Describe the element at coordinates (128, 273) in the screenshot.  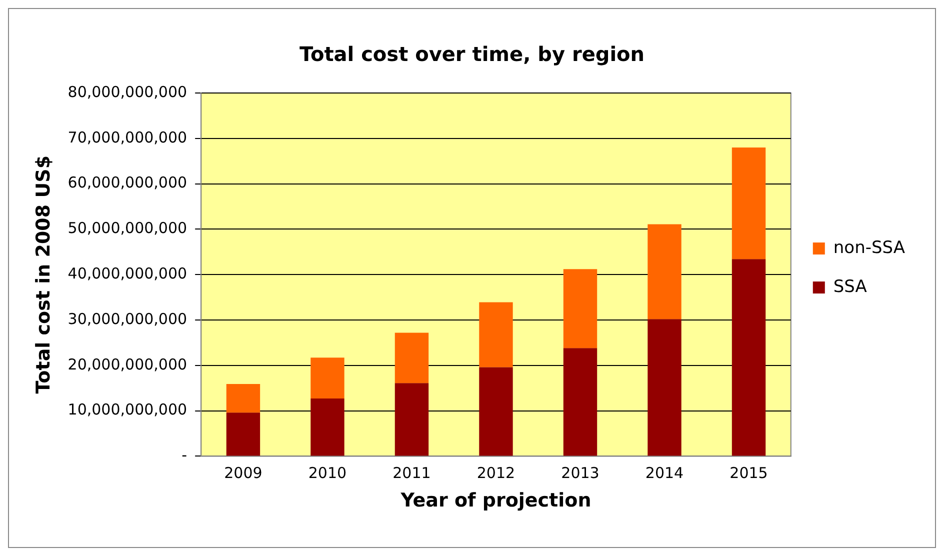
I see `y-tick-label: 40,000,000,000` at that location.